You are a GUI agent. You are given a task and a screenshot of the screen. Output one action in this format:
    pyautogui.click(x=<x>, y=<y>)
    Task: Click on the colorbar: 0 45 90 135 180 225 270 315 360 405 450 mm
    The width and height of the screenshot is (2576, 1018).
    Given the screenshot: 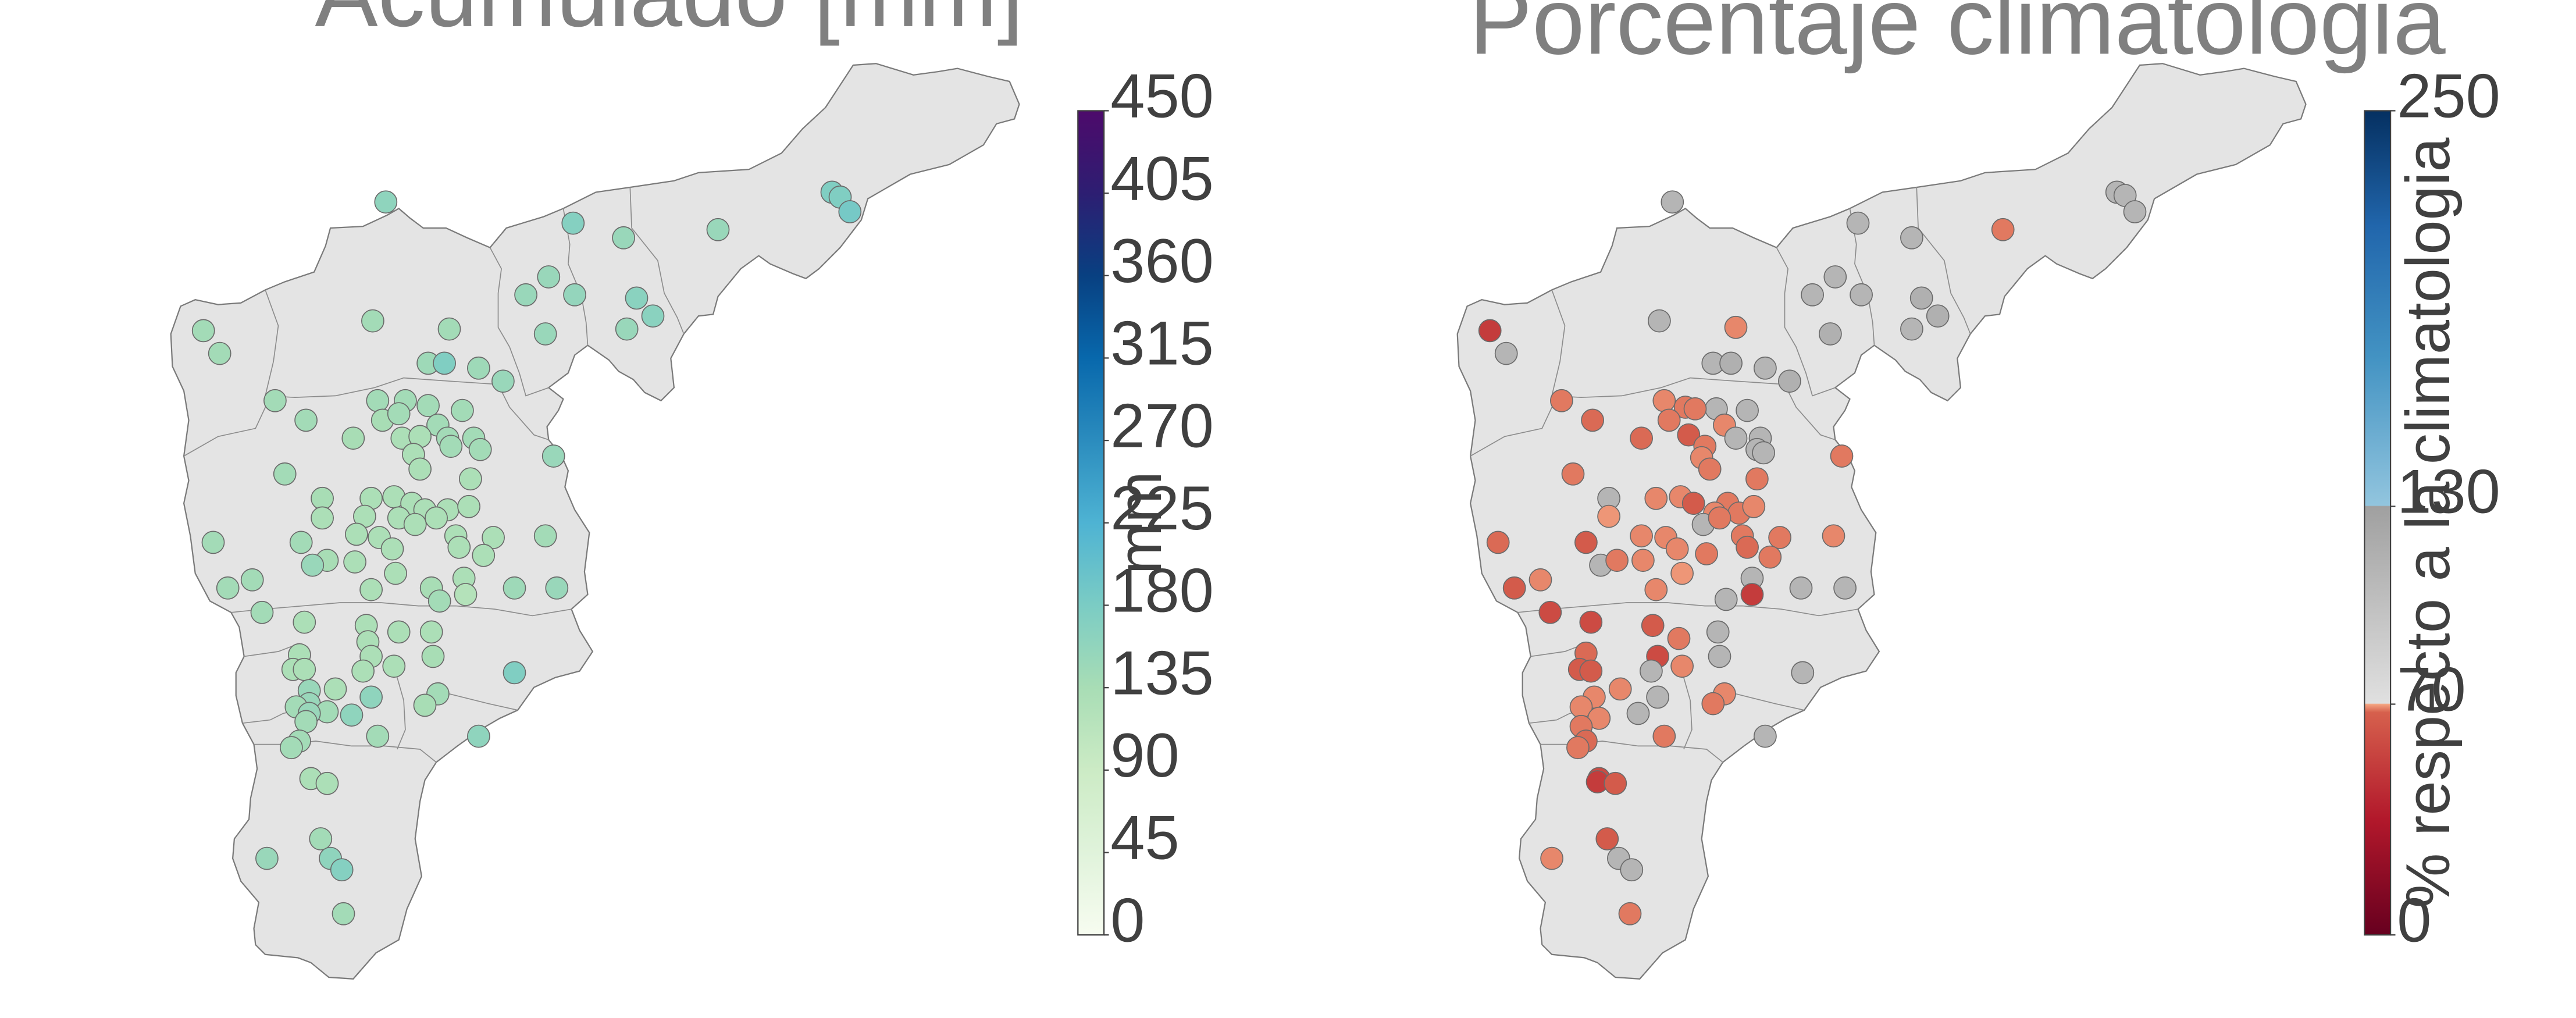 What is the action you would take?
    pyautogui.click(x=1145, y=509)
    